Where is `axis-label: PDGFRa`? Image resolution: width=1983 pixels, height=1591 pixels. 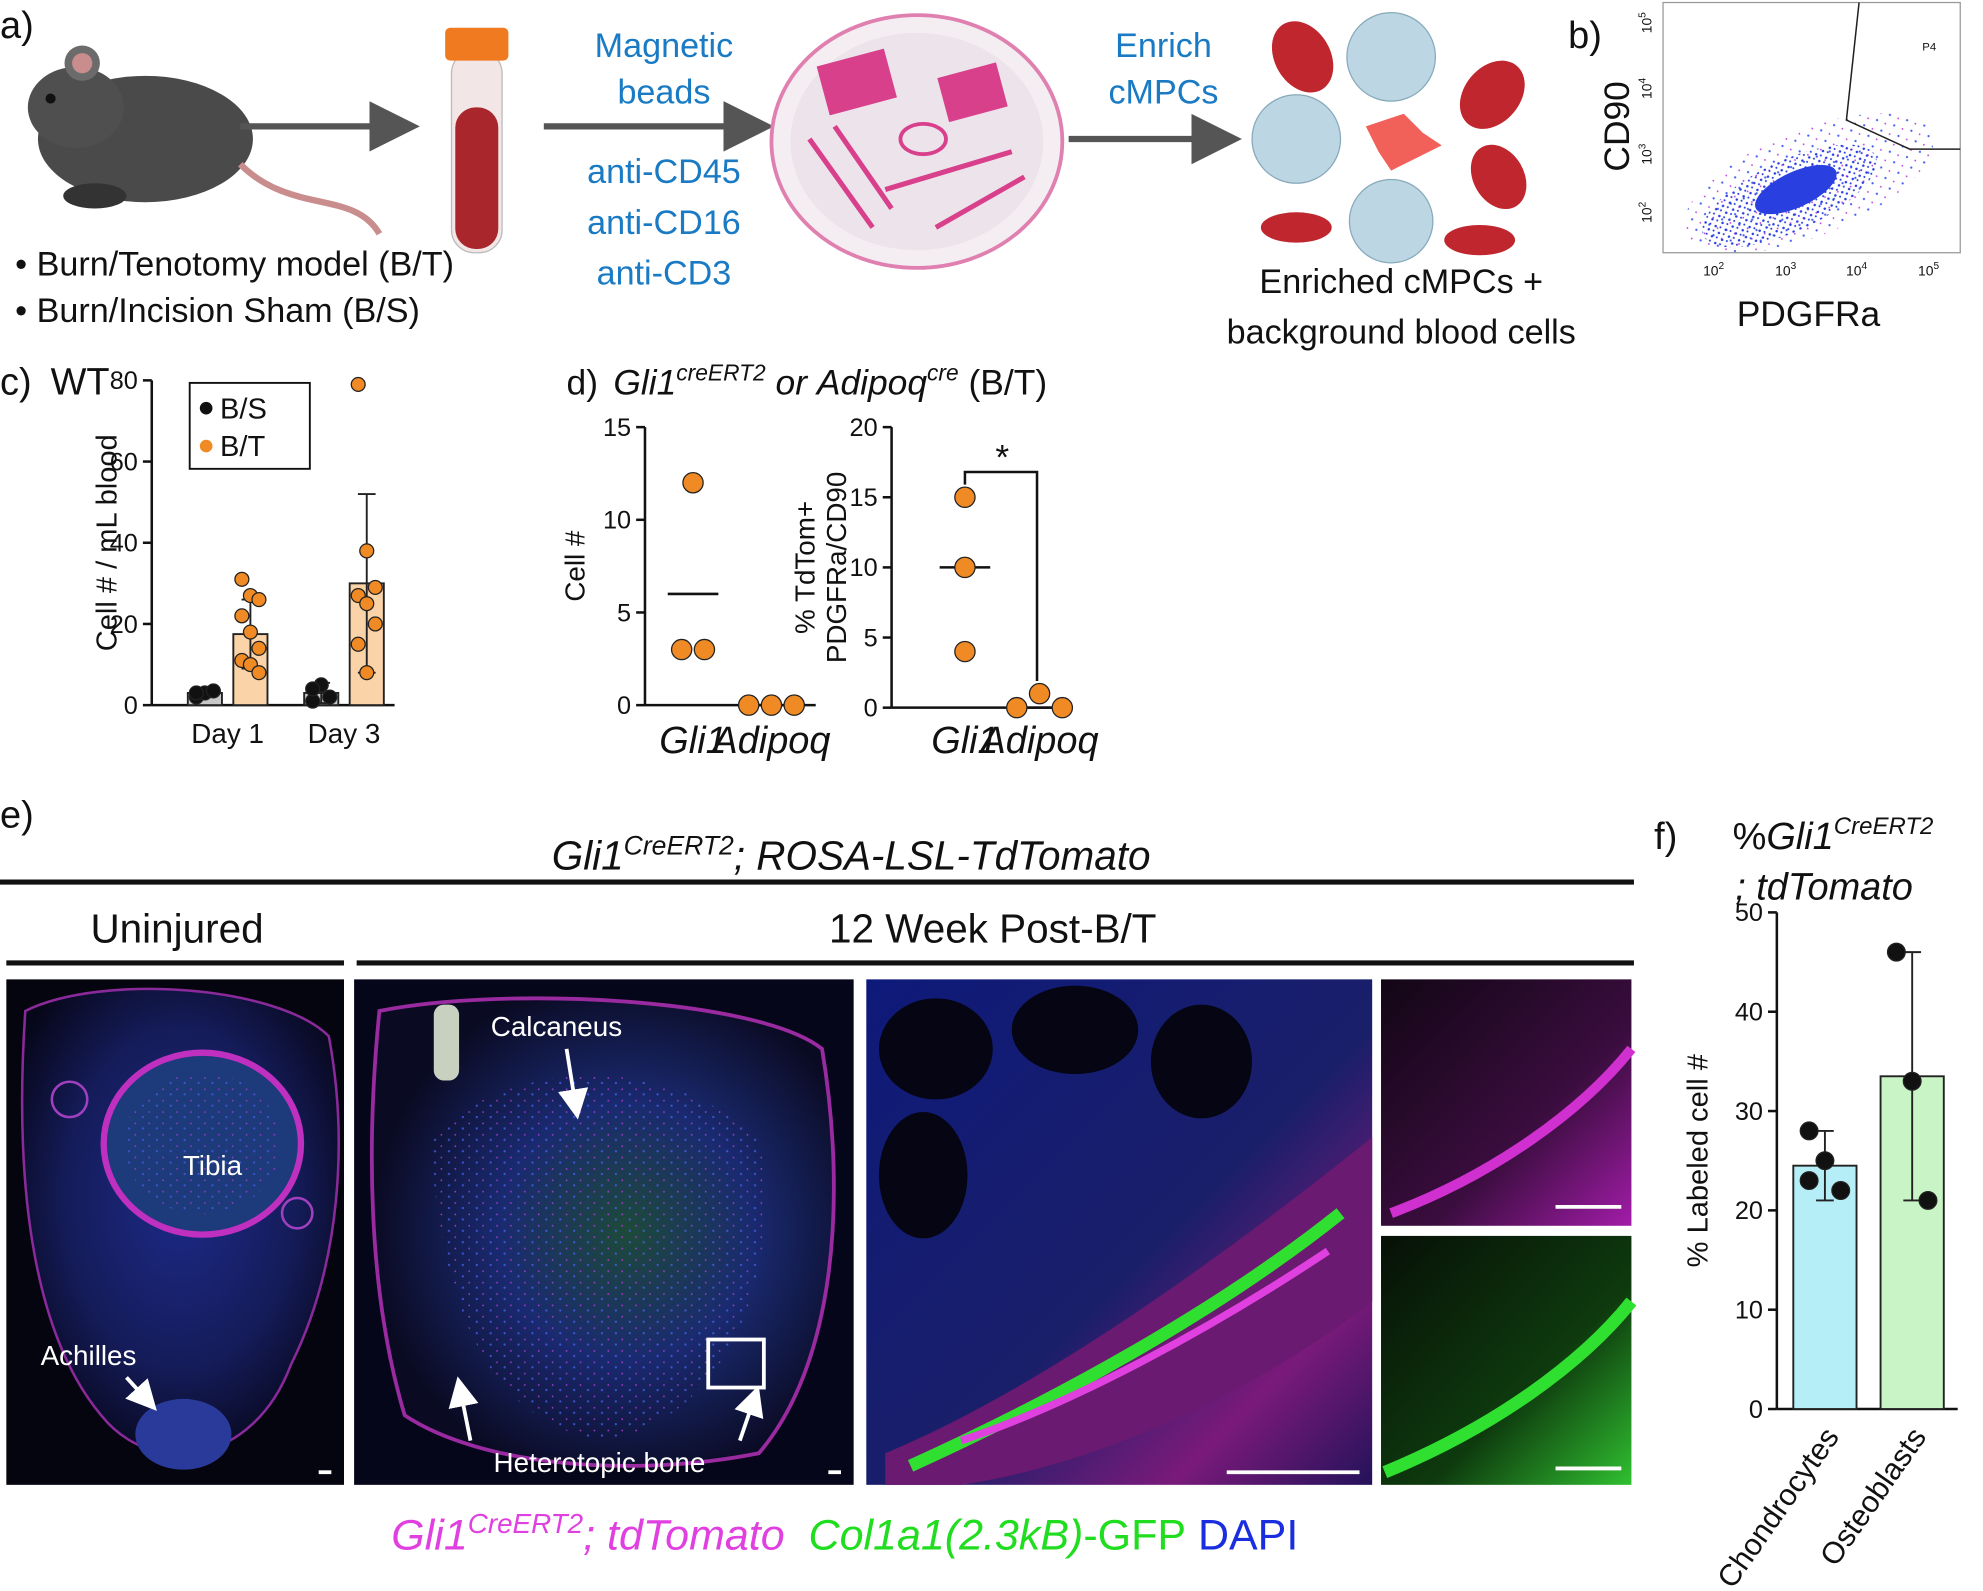 axis-label: PDGFRa is located at coordinates (1809, 314).